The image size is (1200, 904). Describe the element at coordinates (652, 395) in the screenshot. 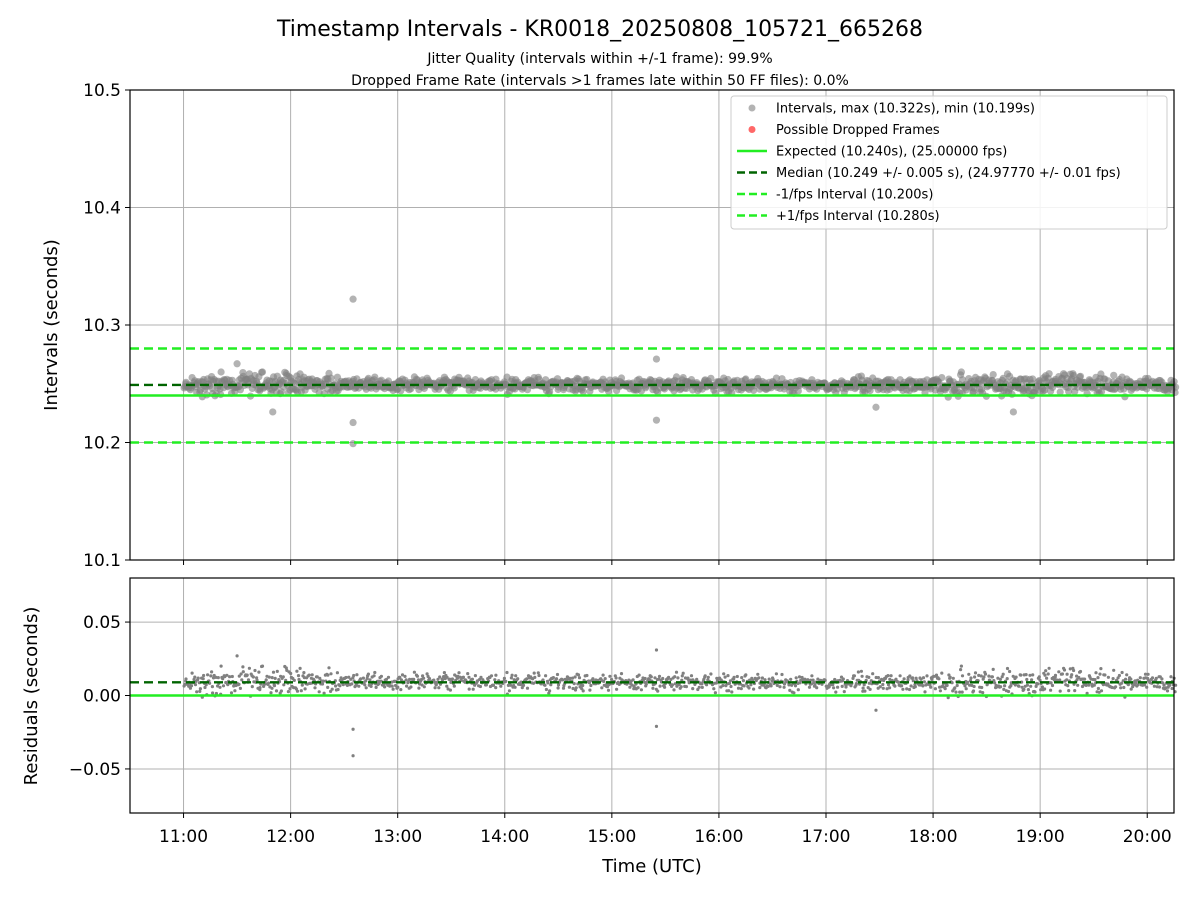

I see `intervals-reference-lines` at that location.